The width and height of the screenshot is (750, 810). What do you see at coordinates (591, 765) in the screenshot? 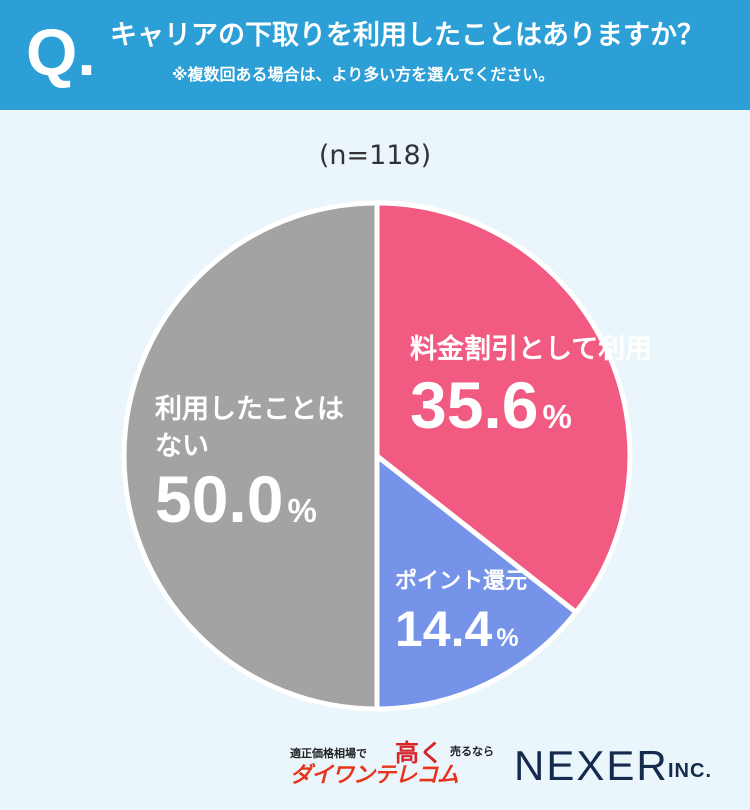
I see `nexer-logo: NEXER` at bounding box center [591, 765].